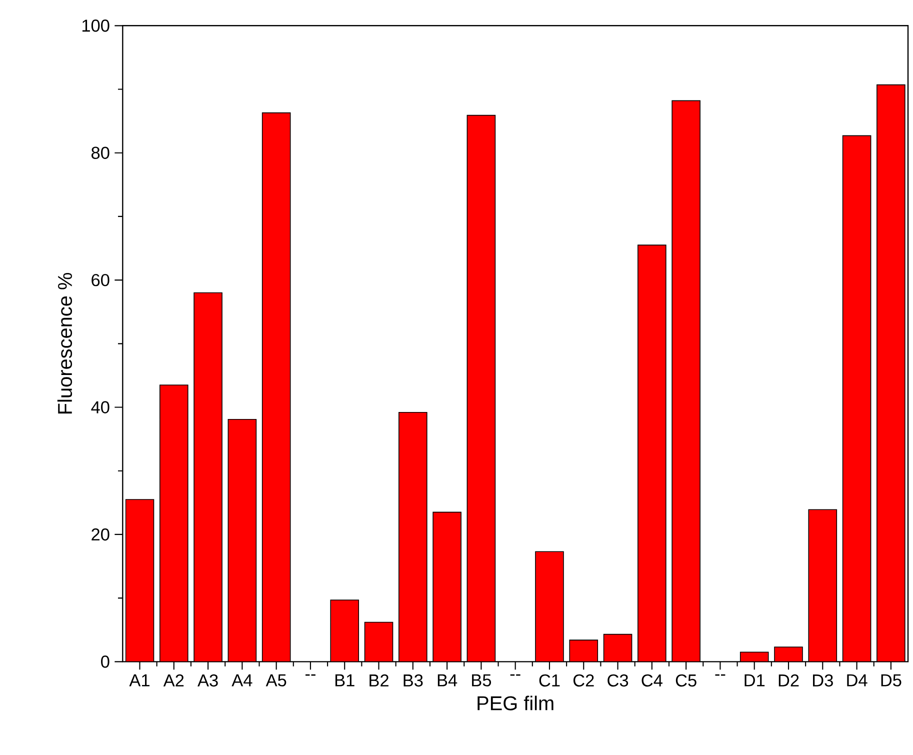 The image size is (913, 755). I want to click on x-tick-label: B5, so click(482, 680).